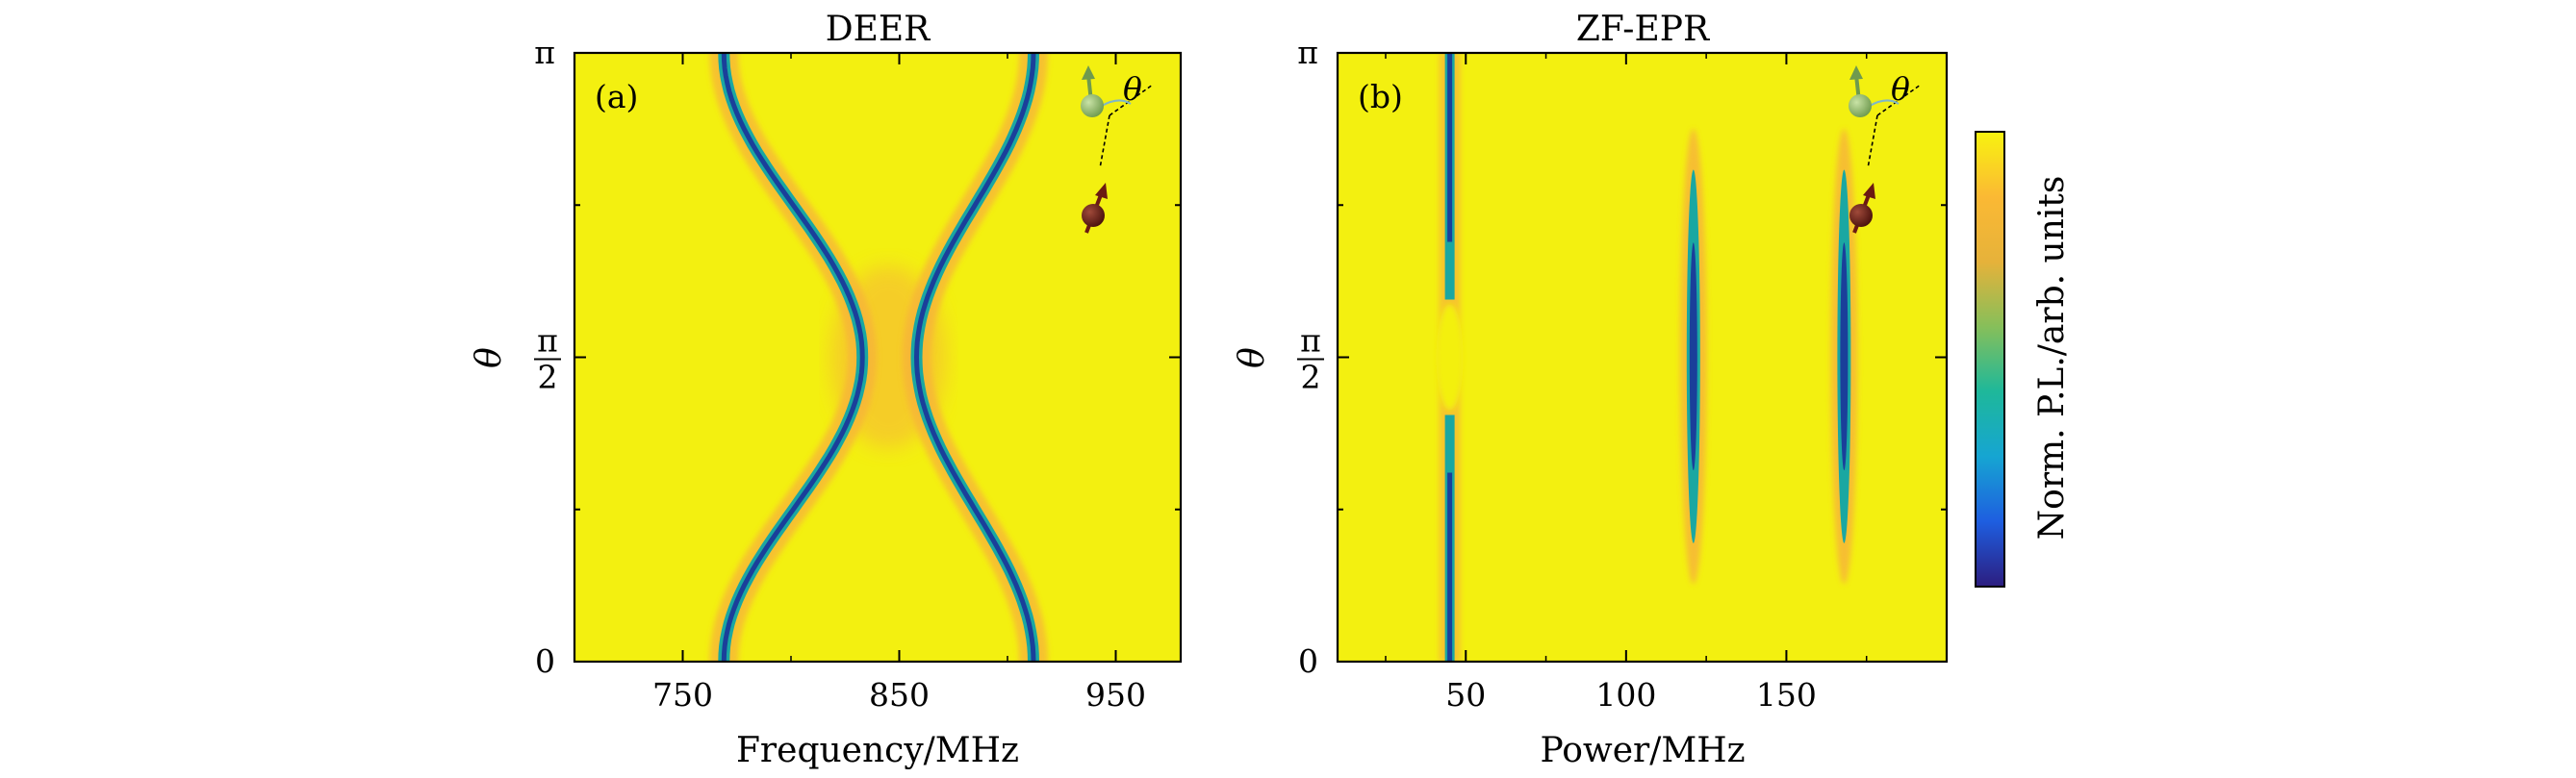  Describe the element at coordinates (1450, 357) in the screenshot. I see `panel-b-line-1-gap` at that location.